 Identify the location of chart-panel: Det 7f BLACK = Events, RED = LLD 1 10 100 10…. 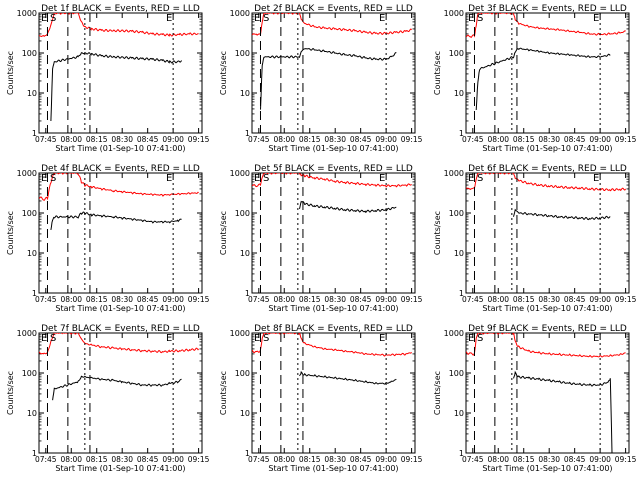
(108, 398).